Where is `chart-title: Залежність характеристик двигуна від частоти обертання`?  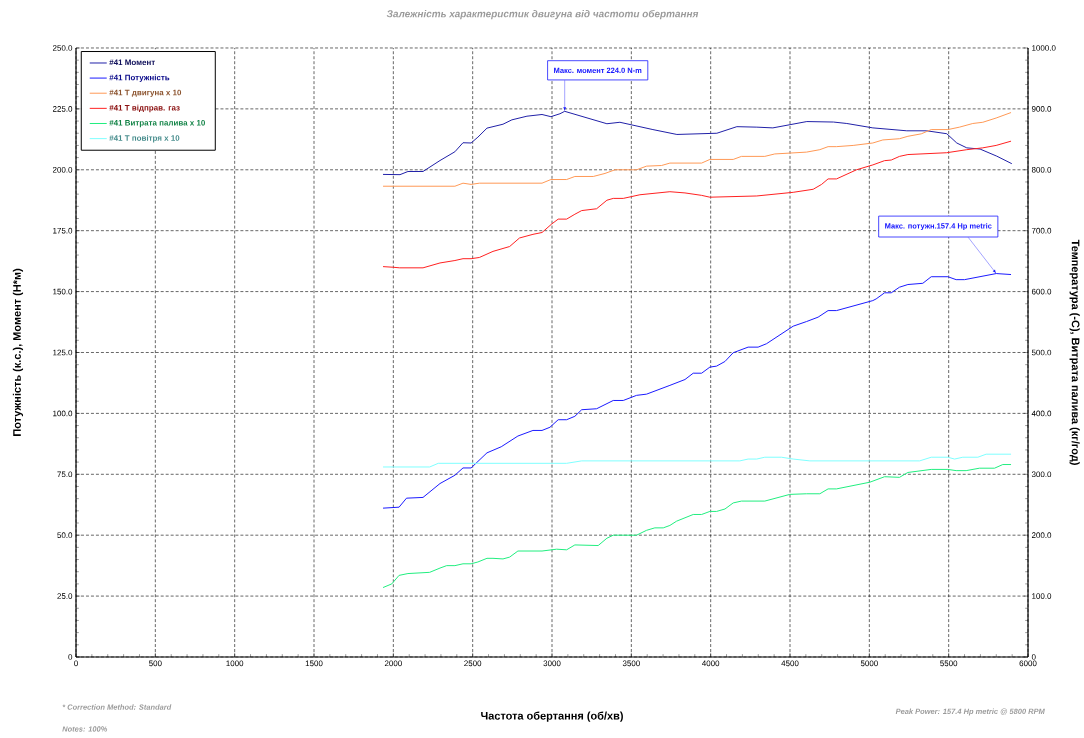 chart-title: Залежність характеристик двигуна від частоти обертання is located at coordinates (542, 14).